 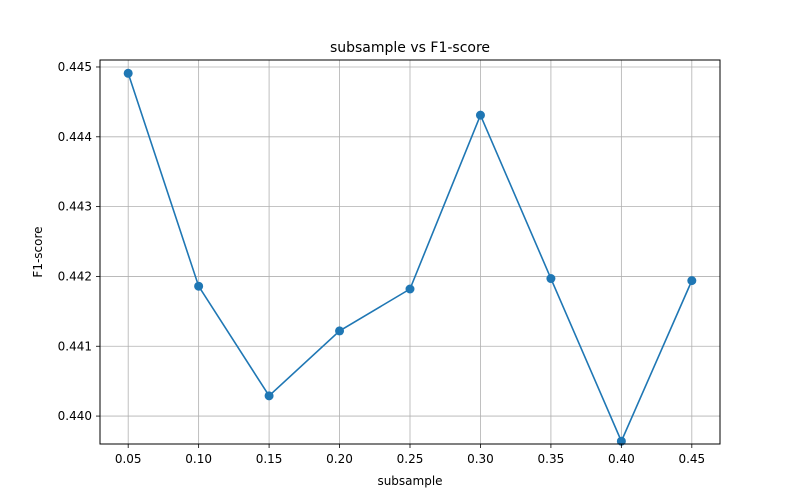 What do you see at coordinates (128, 459) in the screenshot?
I see `x-tick-label: 0.05` at bounding box center [128, 459].